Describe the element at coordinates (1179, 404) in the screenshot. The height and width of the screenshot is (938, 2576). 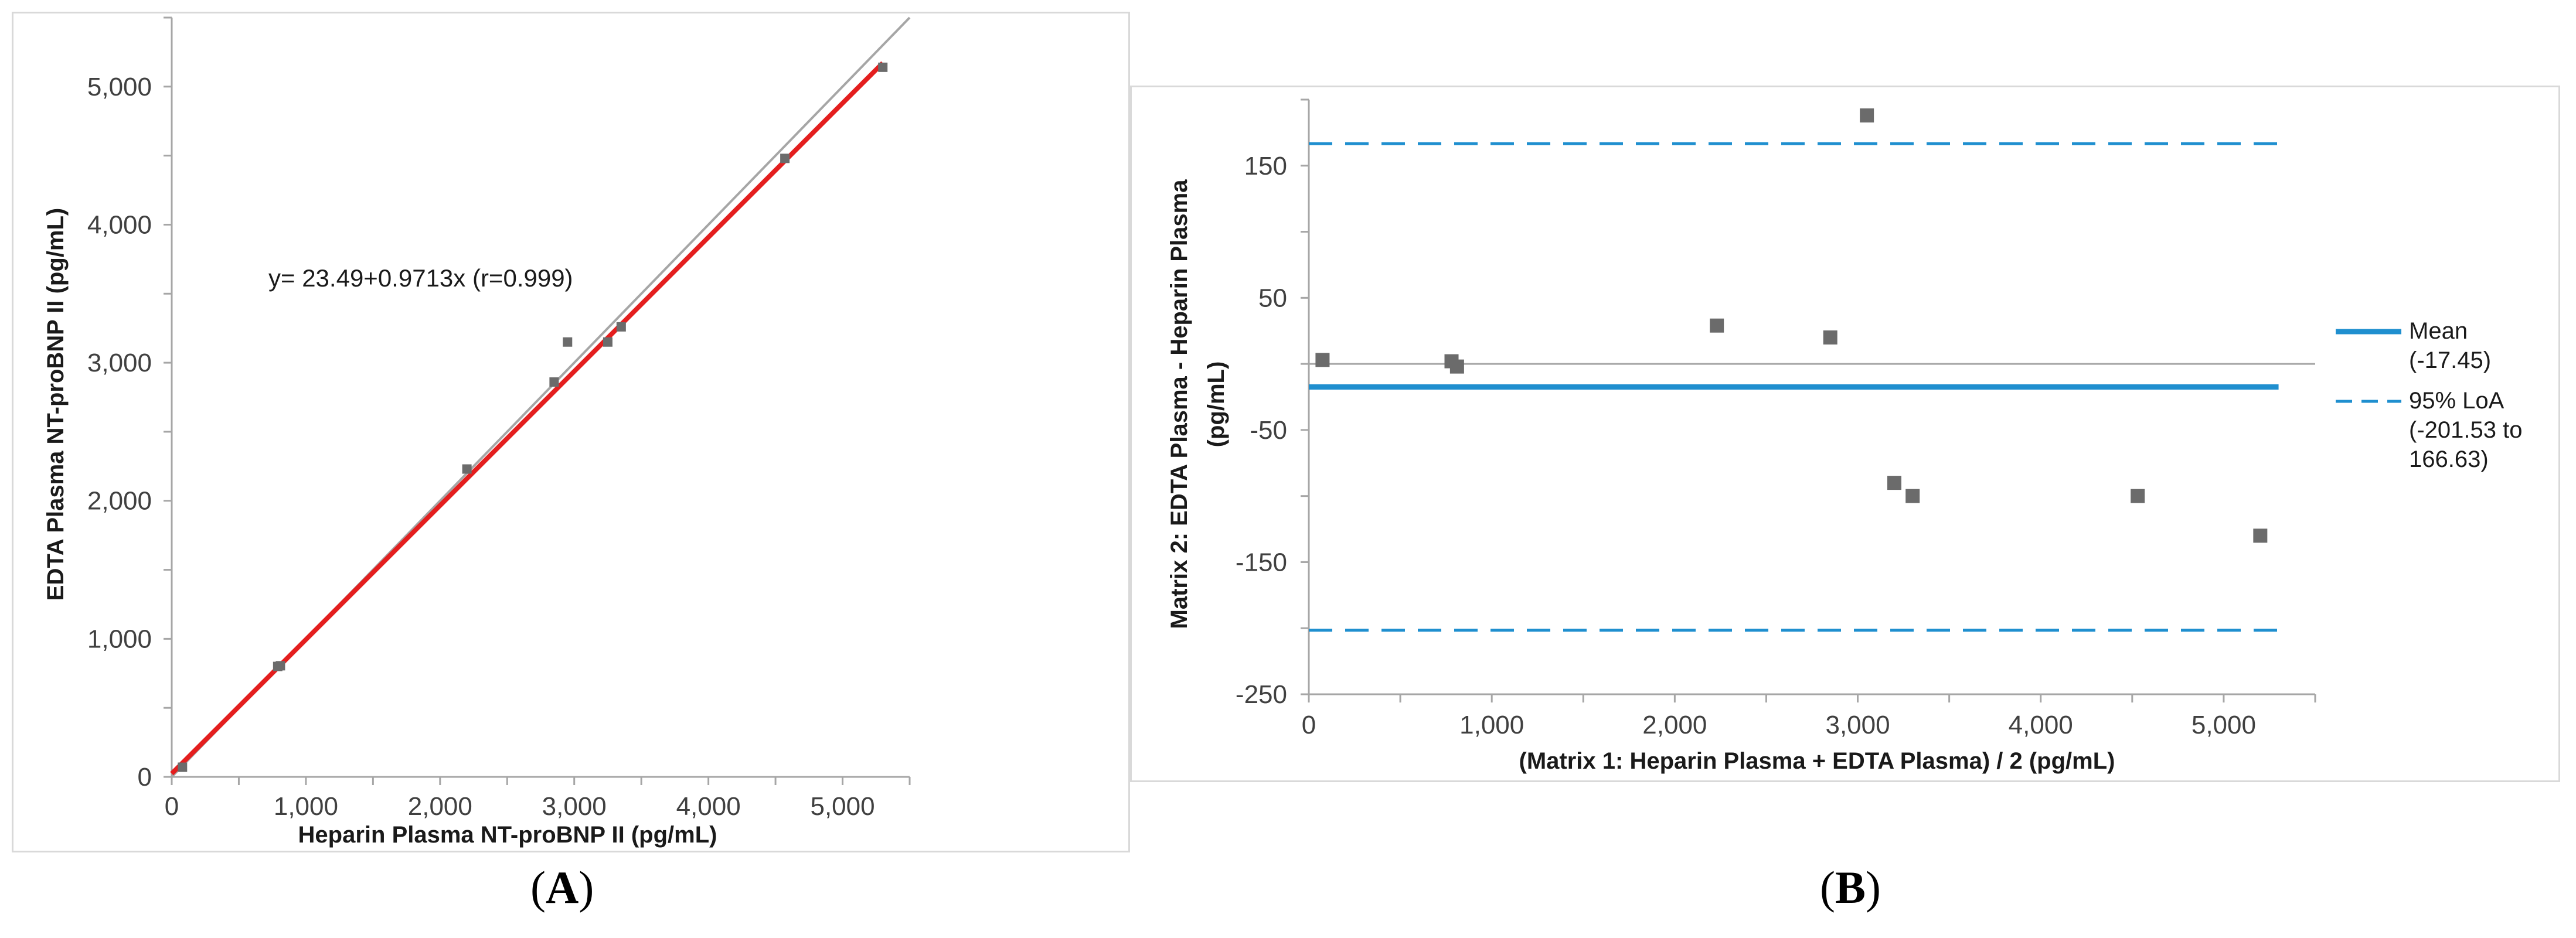
I see `y-axis-title: Matrix 2: EDTA Plasma - Heparin Plasma` at that location.